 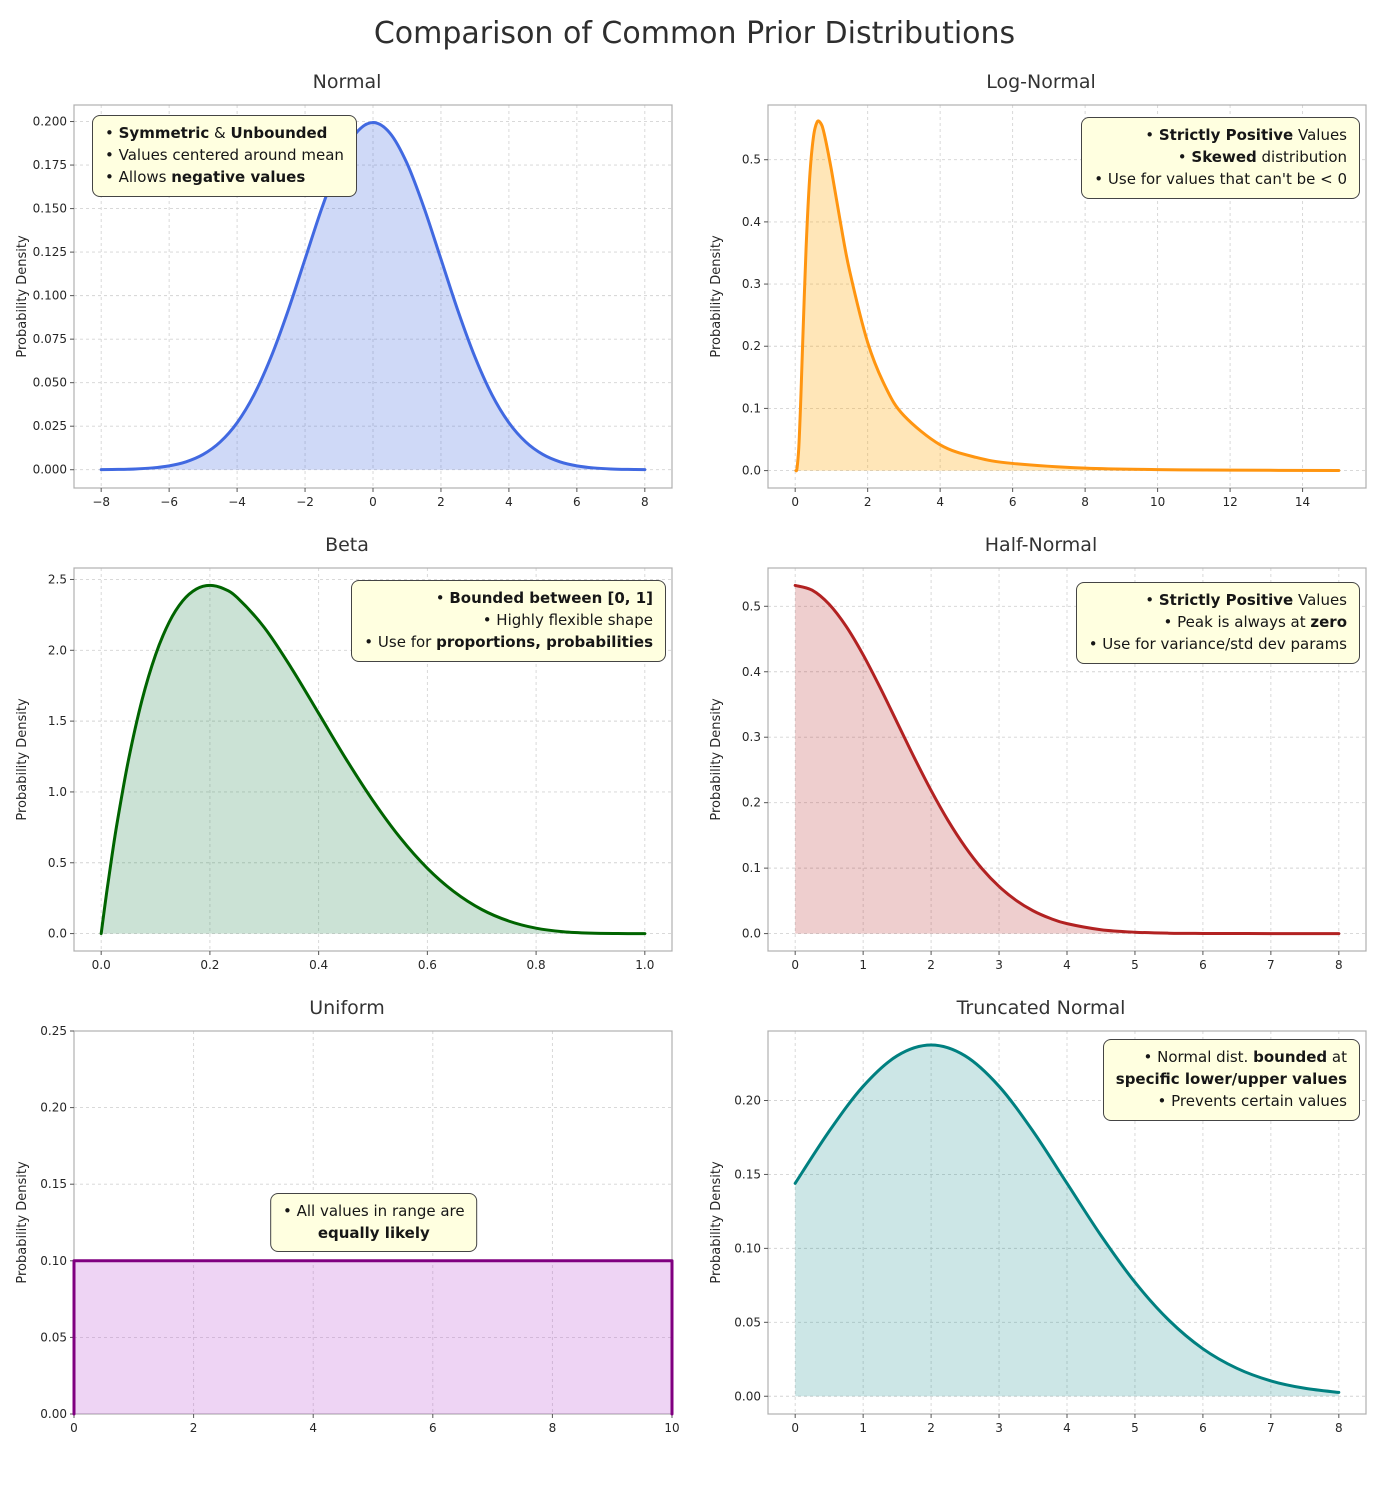 What do you see at coordinates (863, 1428) in the screenshot?
I see `x-tick-label: 1` at bounding box center [863, 1428].